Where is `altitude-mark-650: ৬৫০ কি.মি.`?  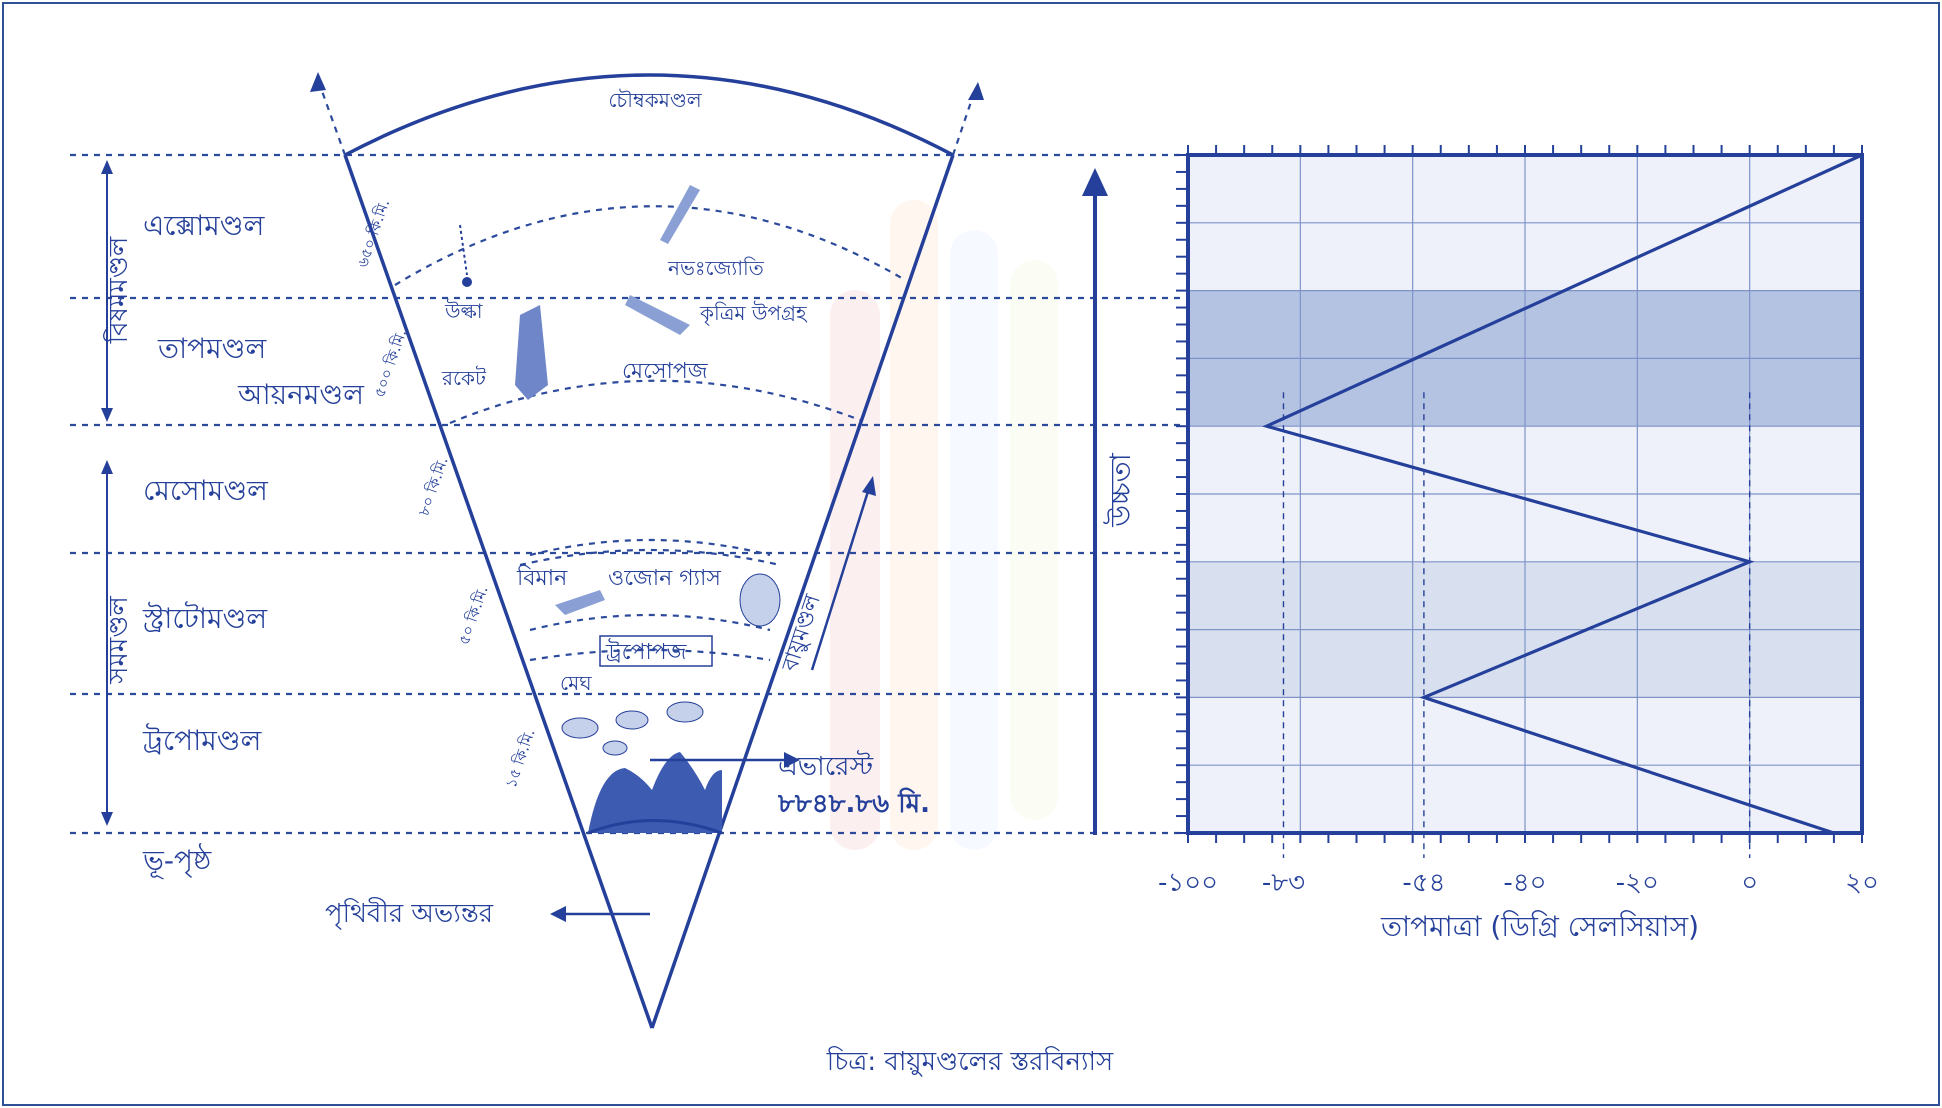 altitude-mark-650: ৬৫০ কি.মি. is located at coordinates (373, 233).